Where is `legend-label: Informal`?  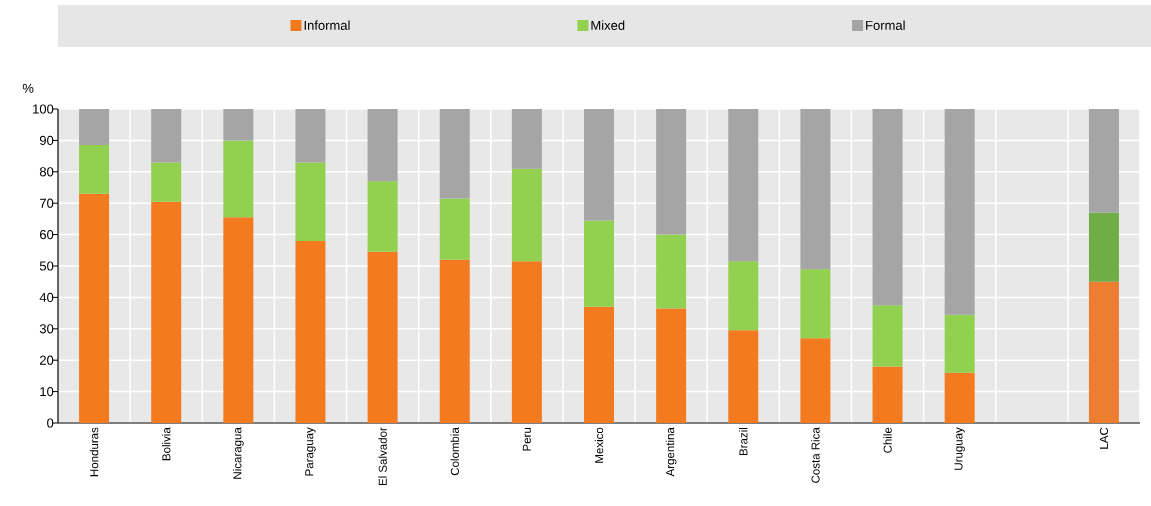 legend-label: Informal is located at coordinates (327, 25).